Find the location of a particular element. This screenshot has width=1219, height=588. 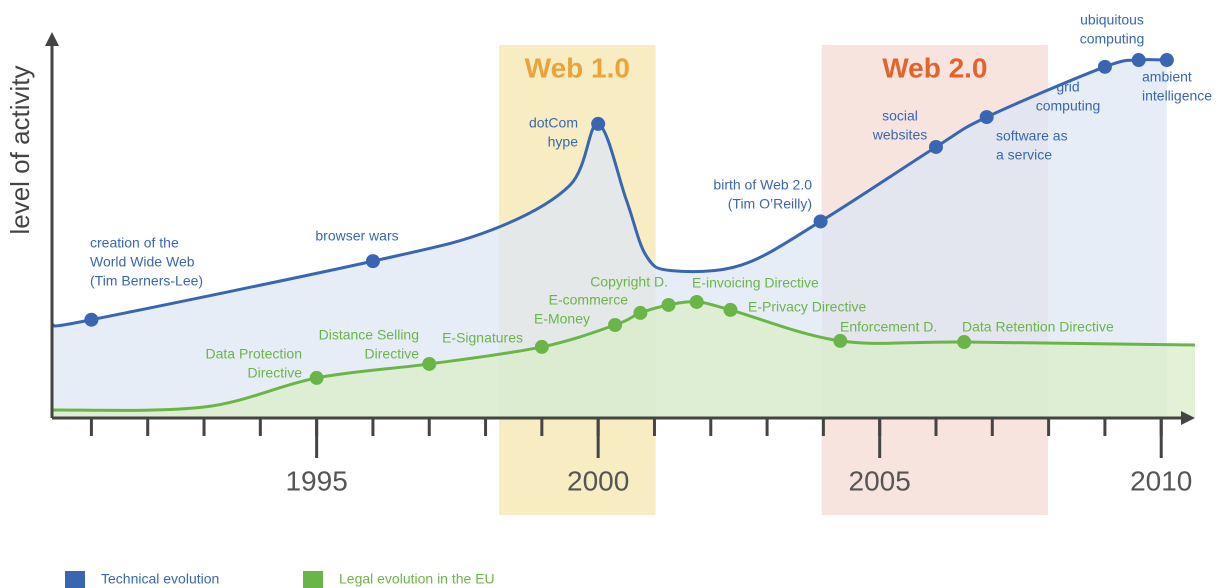

event-label: E-commerce is located at coordinates (589, 300).